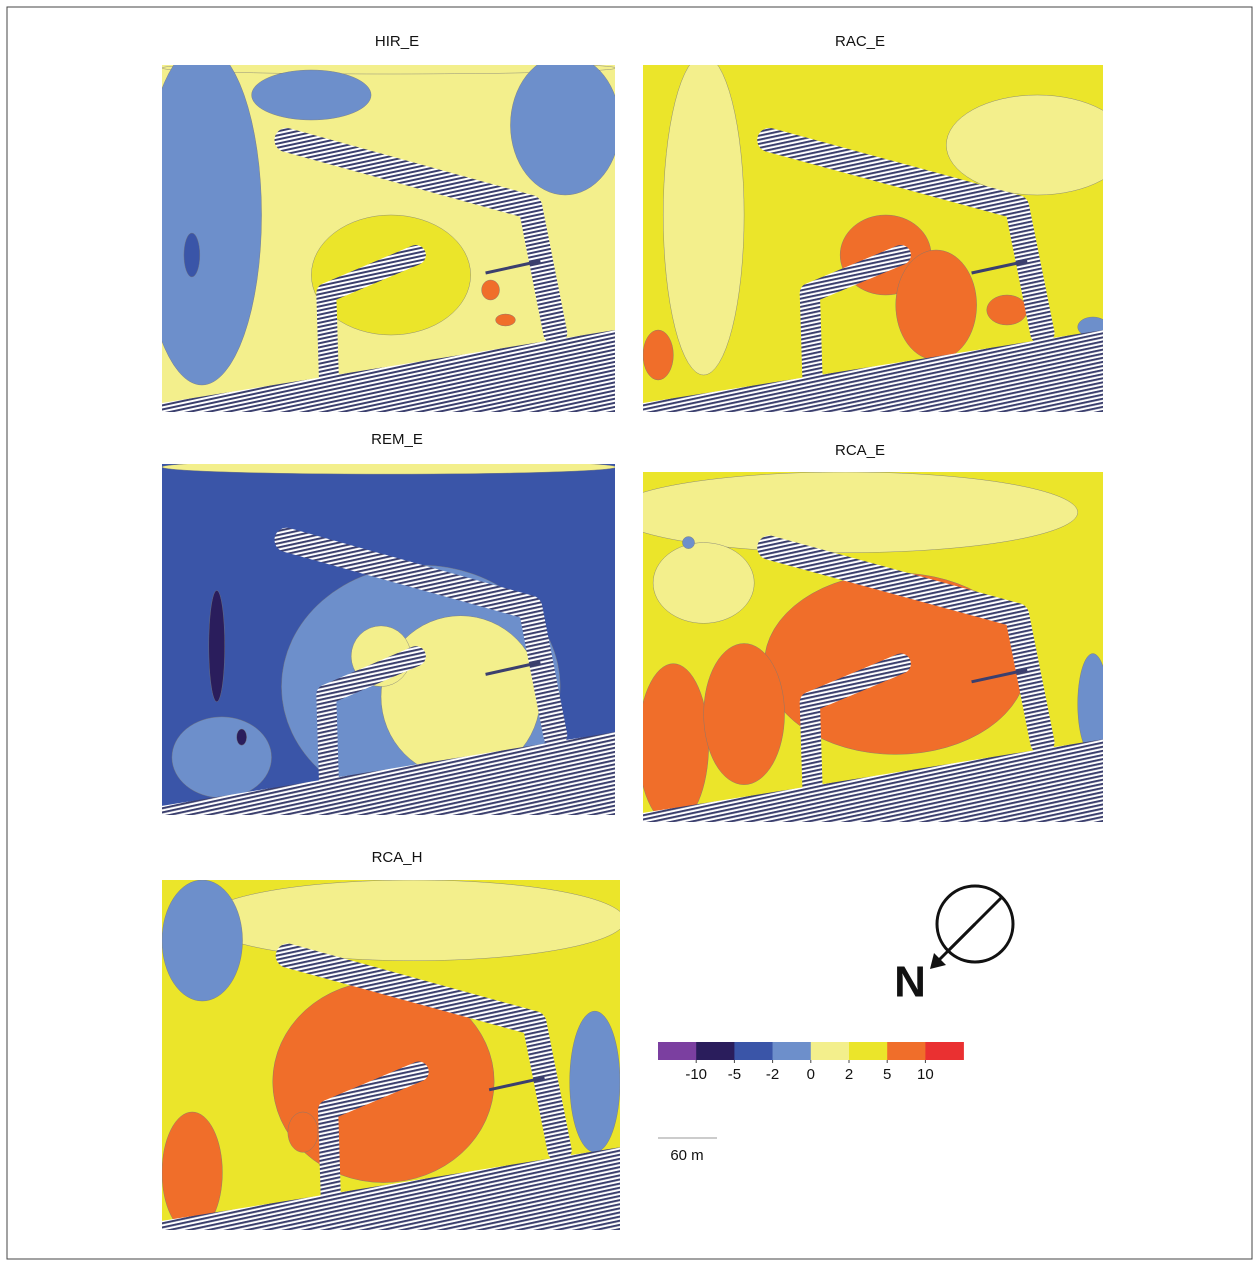 This screenshot has height=1266, width=1259. I want to click on north-arrow: N, so click(954, 945).